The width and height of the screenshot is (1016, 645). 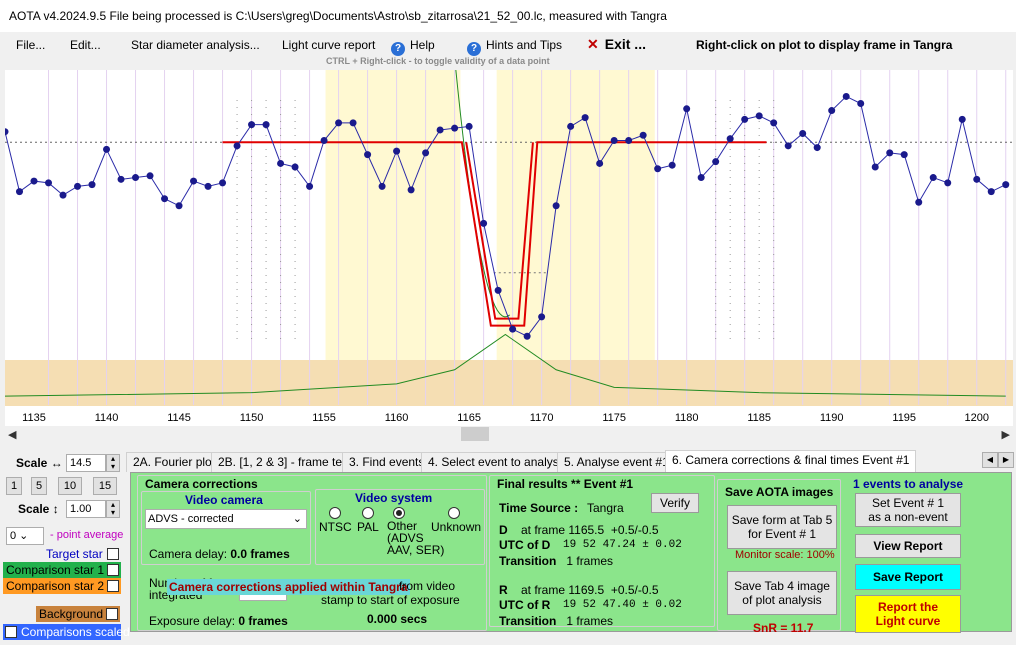 I want to click on scale-v-spinner: ▴ ▾, so click(x=113, y=509).